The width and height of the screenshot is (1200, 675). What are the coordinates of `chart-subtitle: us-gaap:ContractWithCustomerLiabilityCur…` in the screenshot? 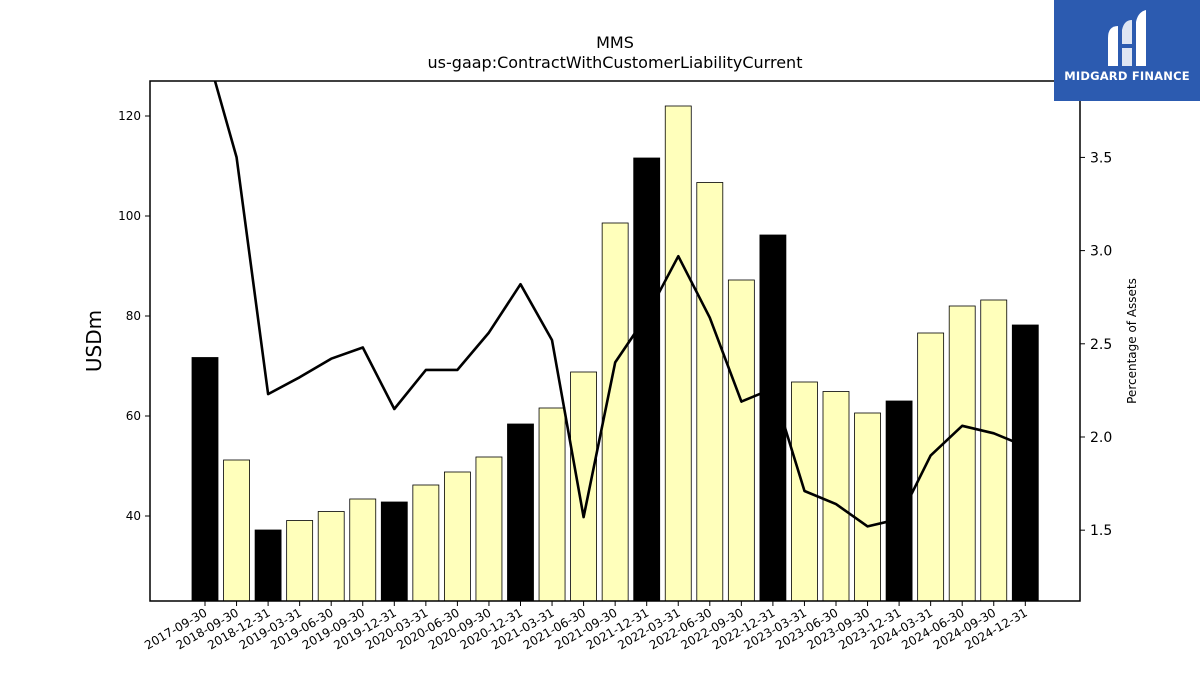 It's located at (615, 62).